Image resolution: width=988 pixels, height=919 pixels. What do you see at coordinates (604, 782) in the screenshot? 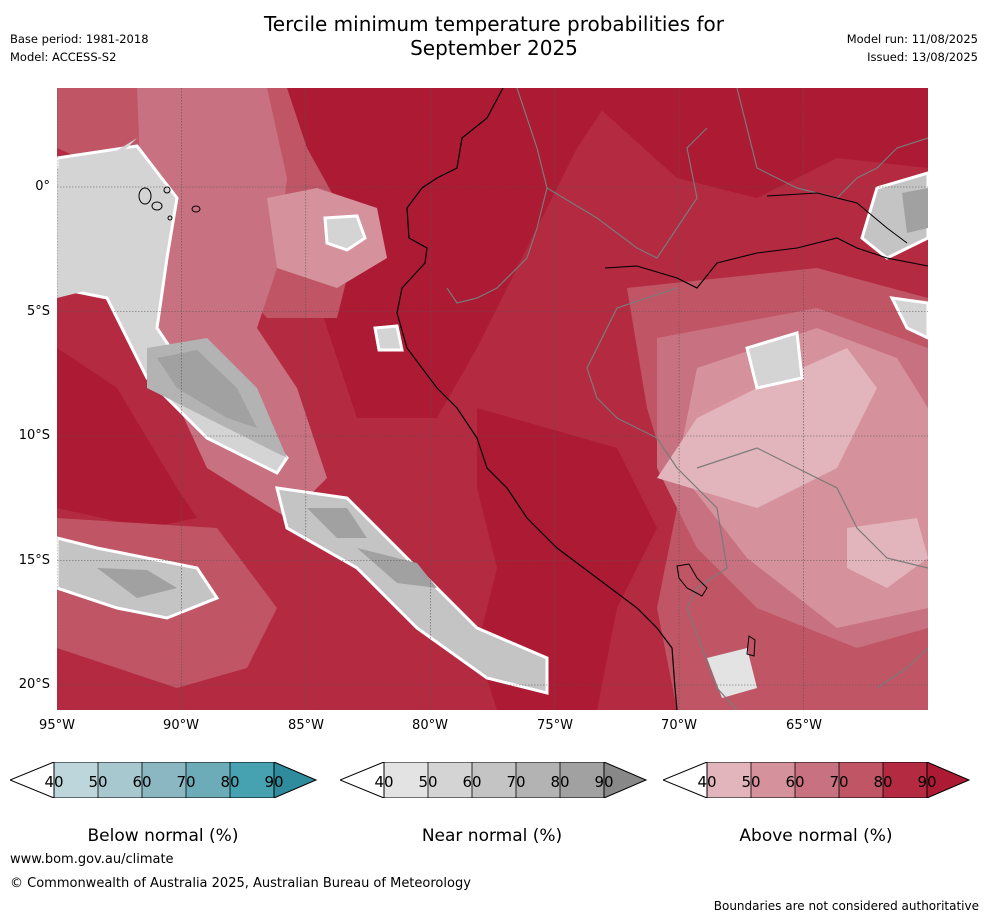
I see `near-tick-90: 90` at bounding box center [604, 782].